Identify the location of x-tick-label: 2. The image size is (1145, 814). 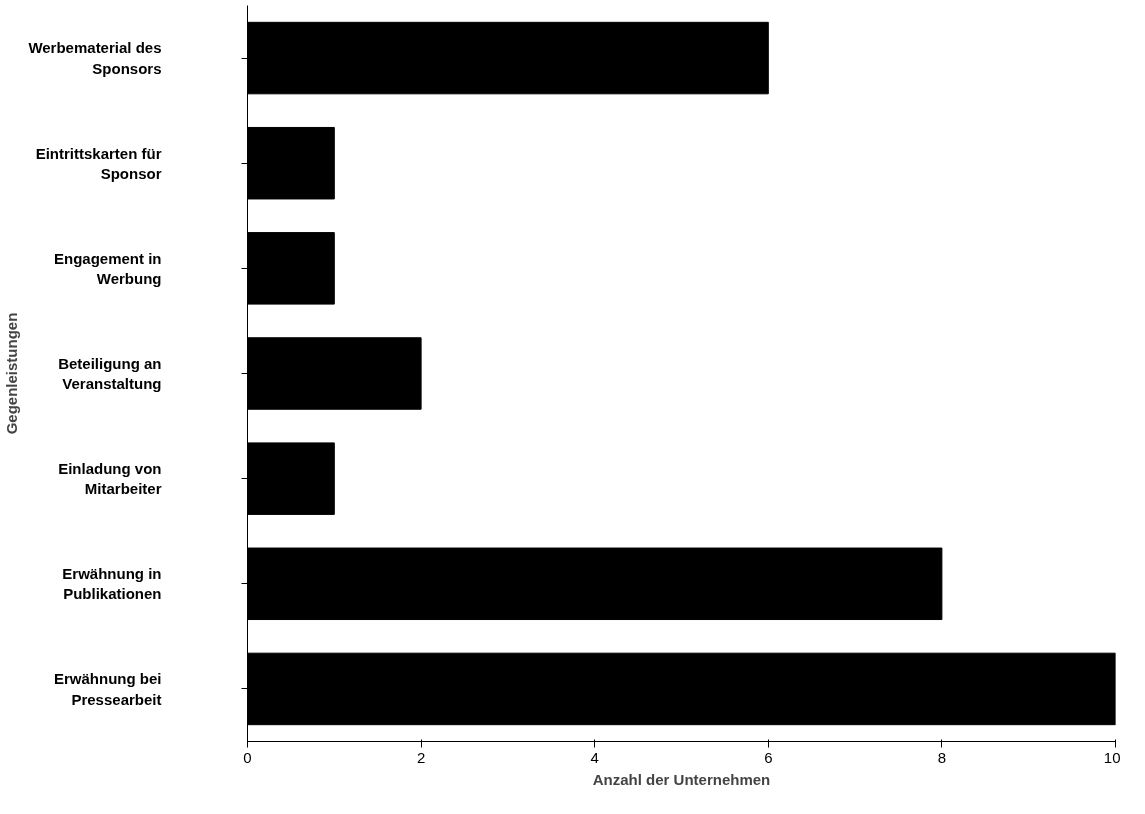
(421, 757).